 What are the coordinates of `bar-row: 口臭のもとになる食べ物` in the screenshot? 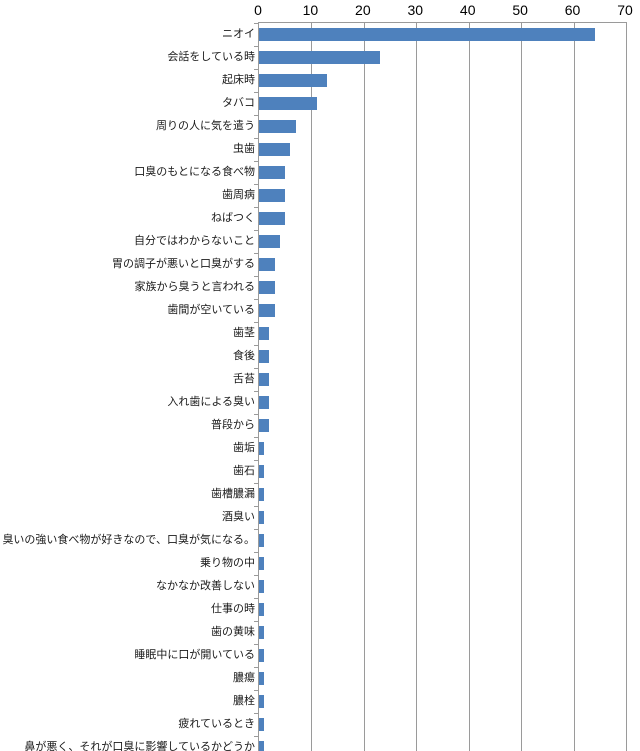 It's located at (320, 172).